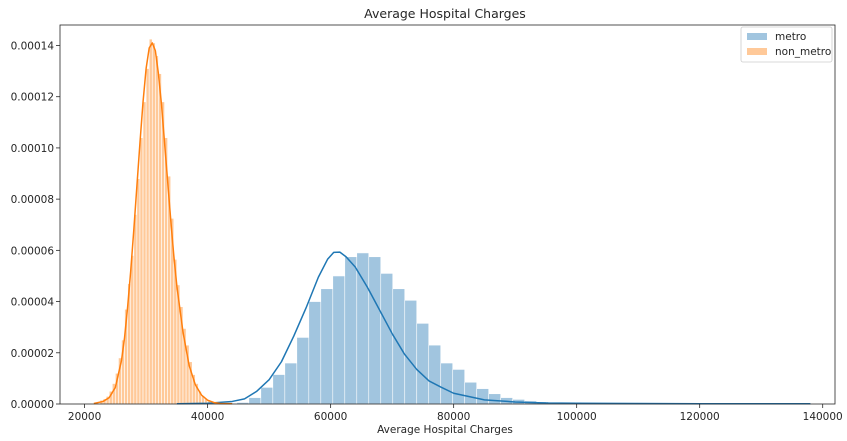 This screenshot has width=847, height=441. I want to click on y-tick-label-3: 0.00006, so click(33, 251).